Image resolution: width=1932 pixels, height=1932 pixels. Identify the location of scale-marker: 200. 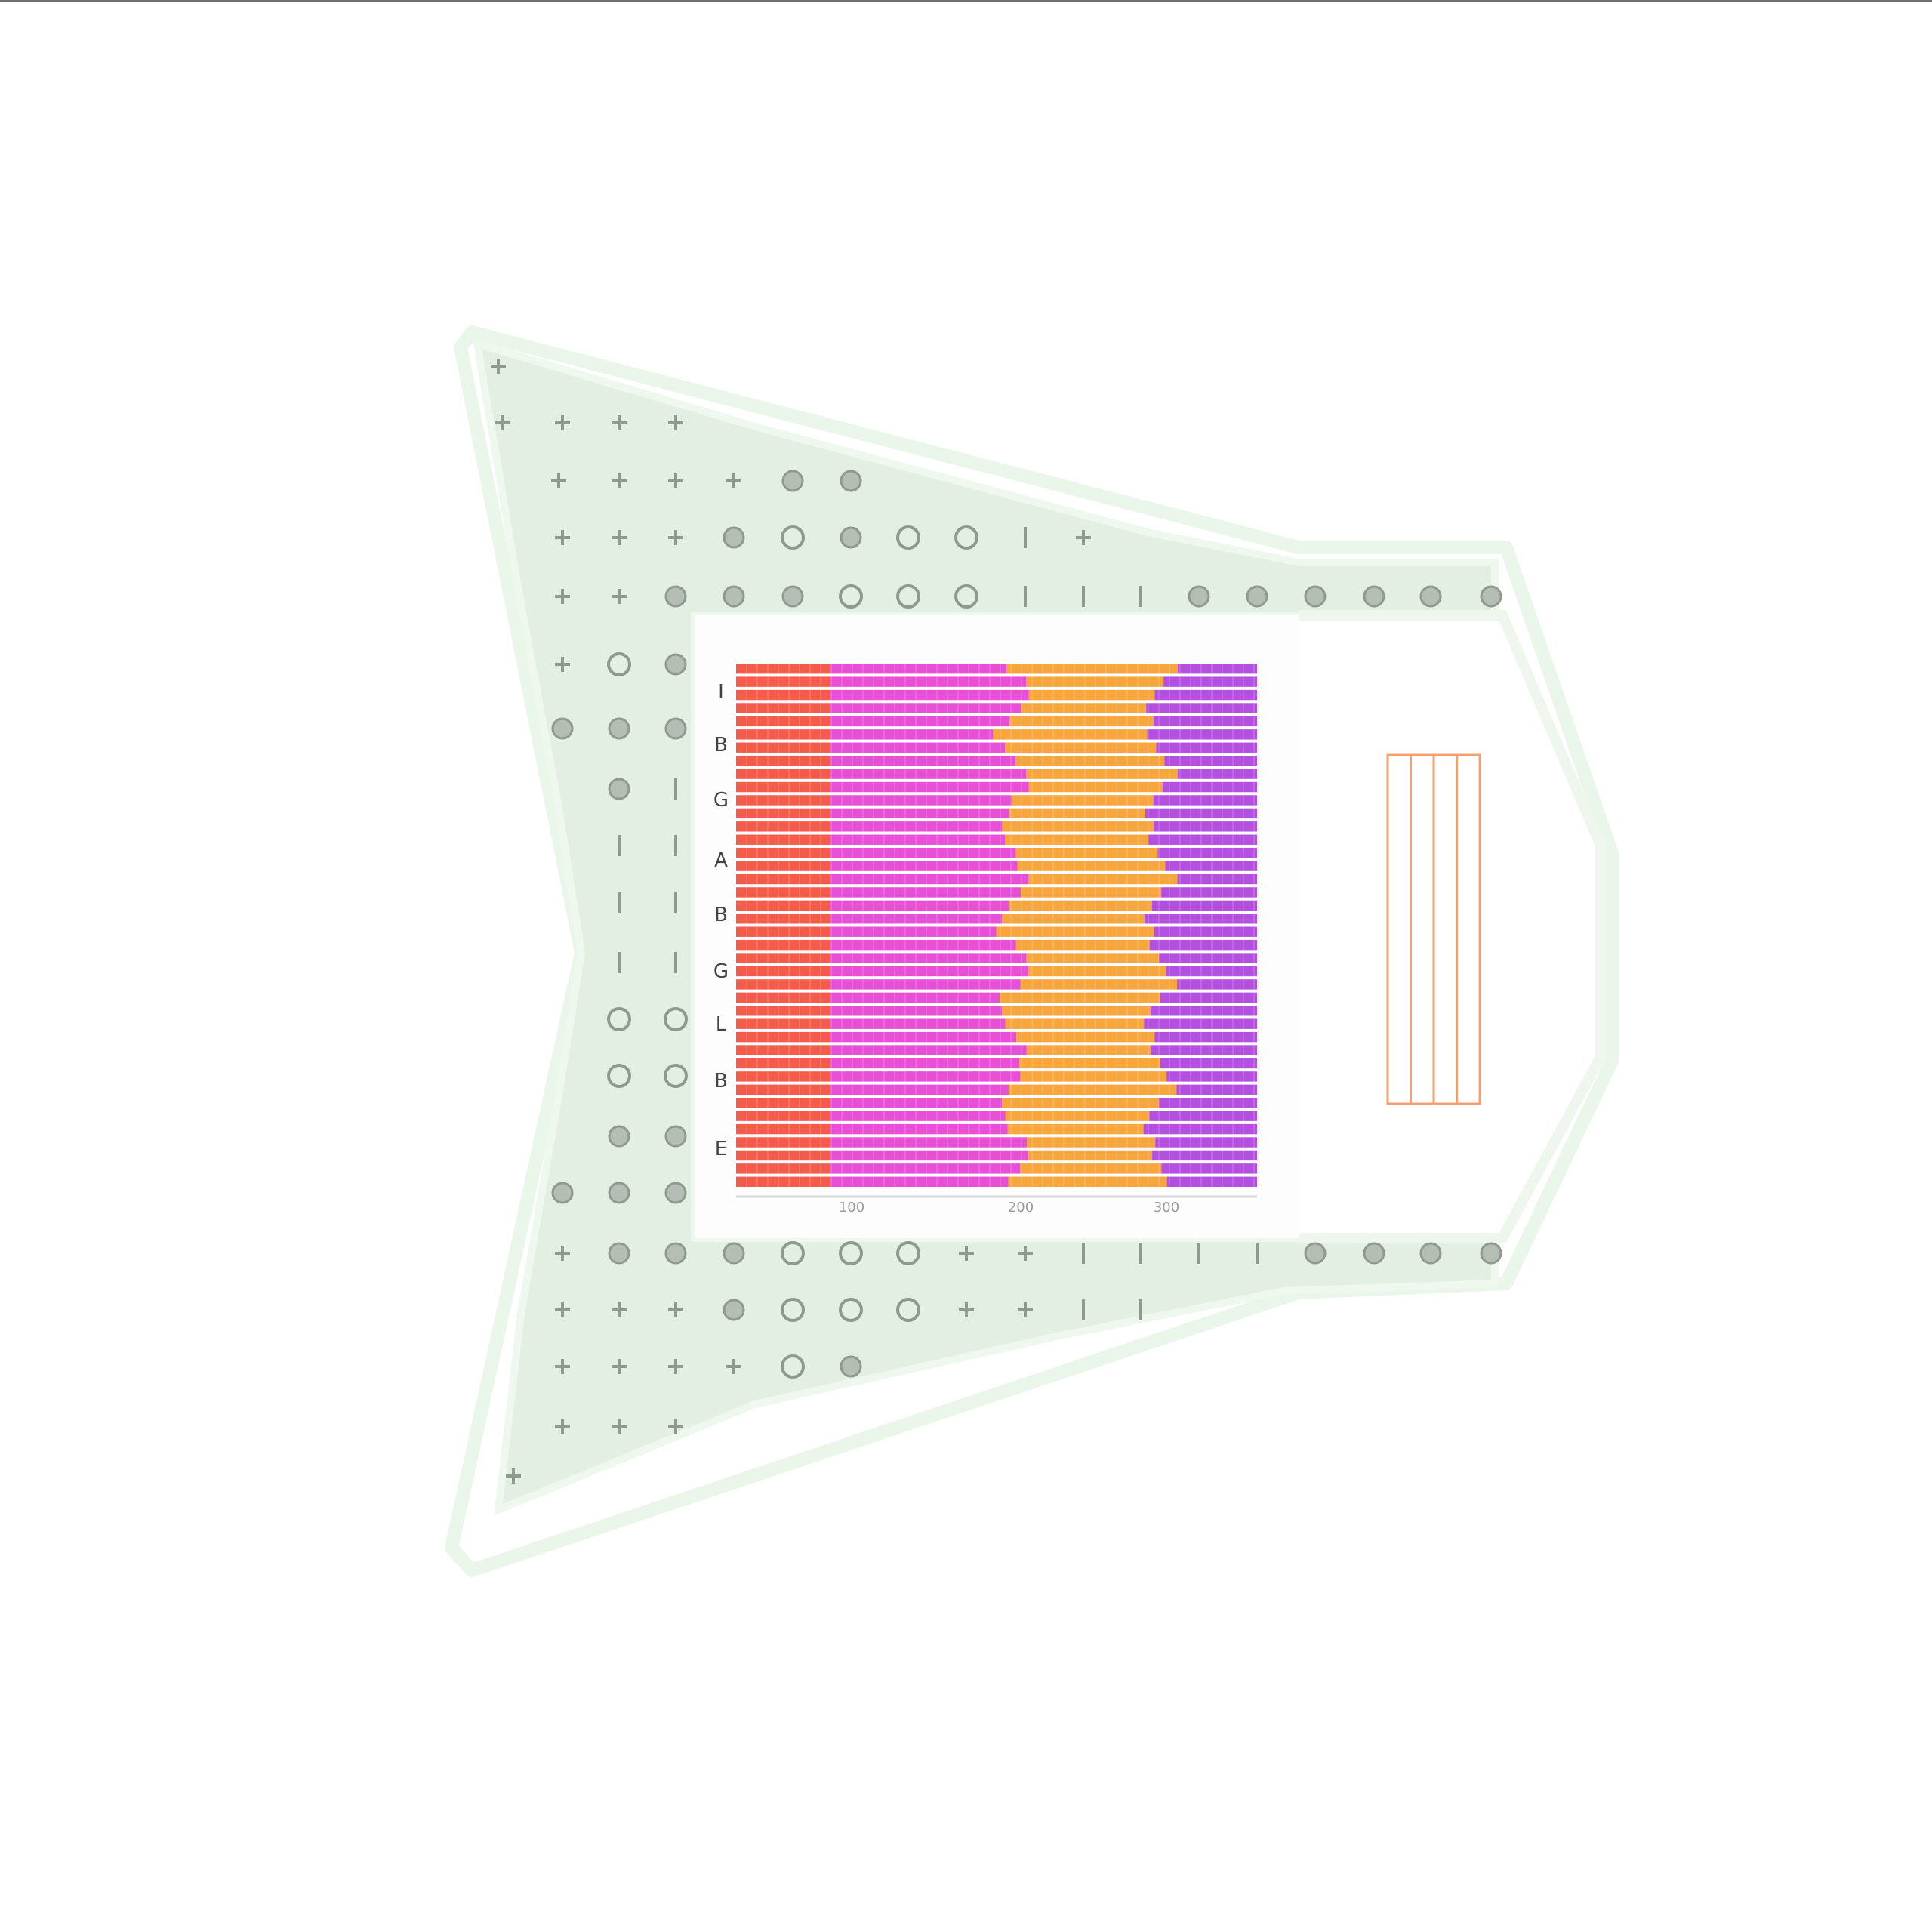
(1021, 1208).